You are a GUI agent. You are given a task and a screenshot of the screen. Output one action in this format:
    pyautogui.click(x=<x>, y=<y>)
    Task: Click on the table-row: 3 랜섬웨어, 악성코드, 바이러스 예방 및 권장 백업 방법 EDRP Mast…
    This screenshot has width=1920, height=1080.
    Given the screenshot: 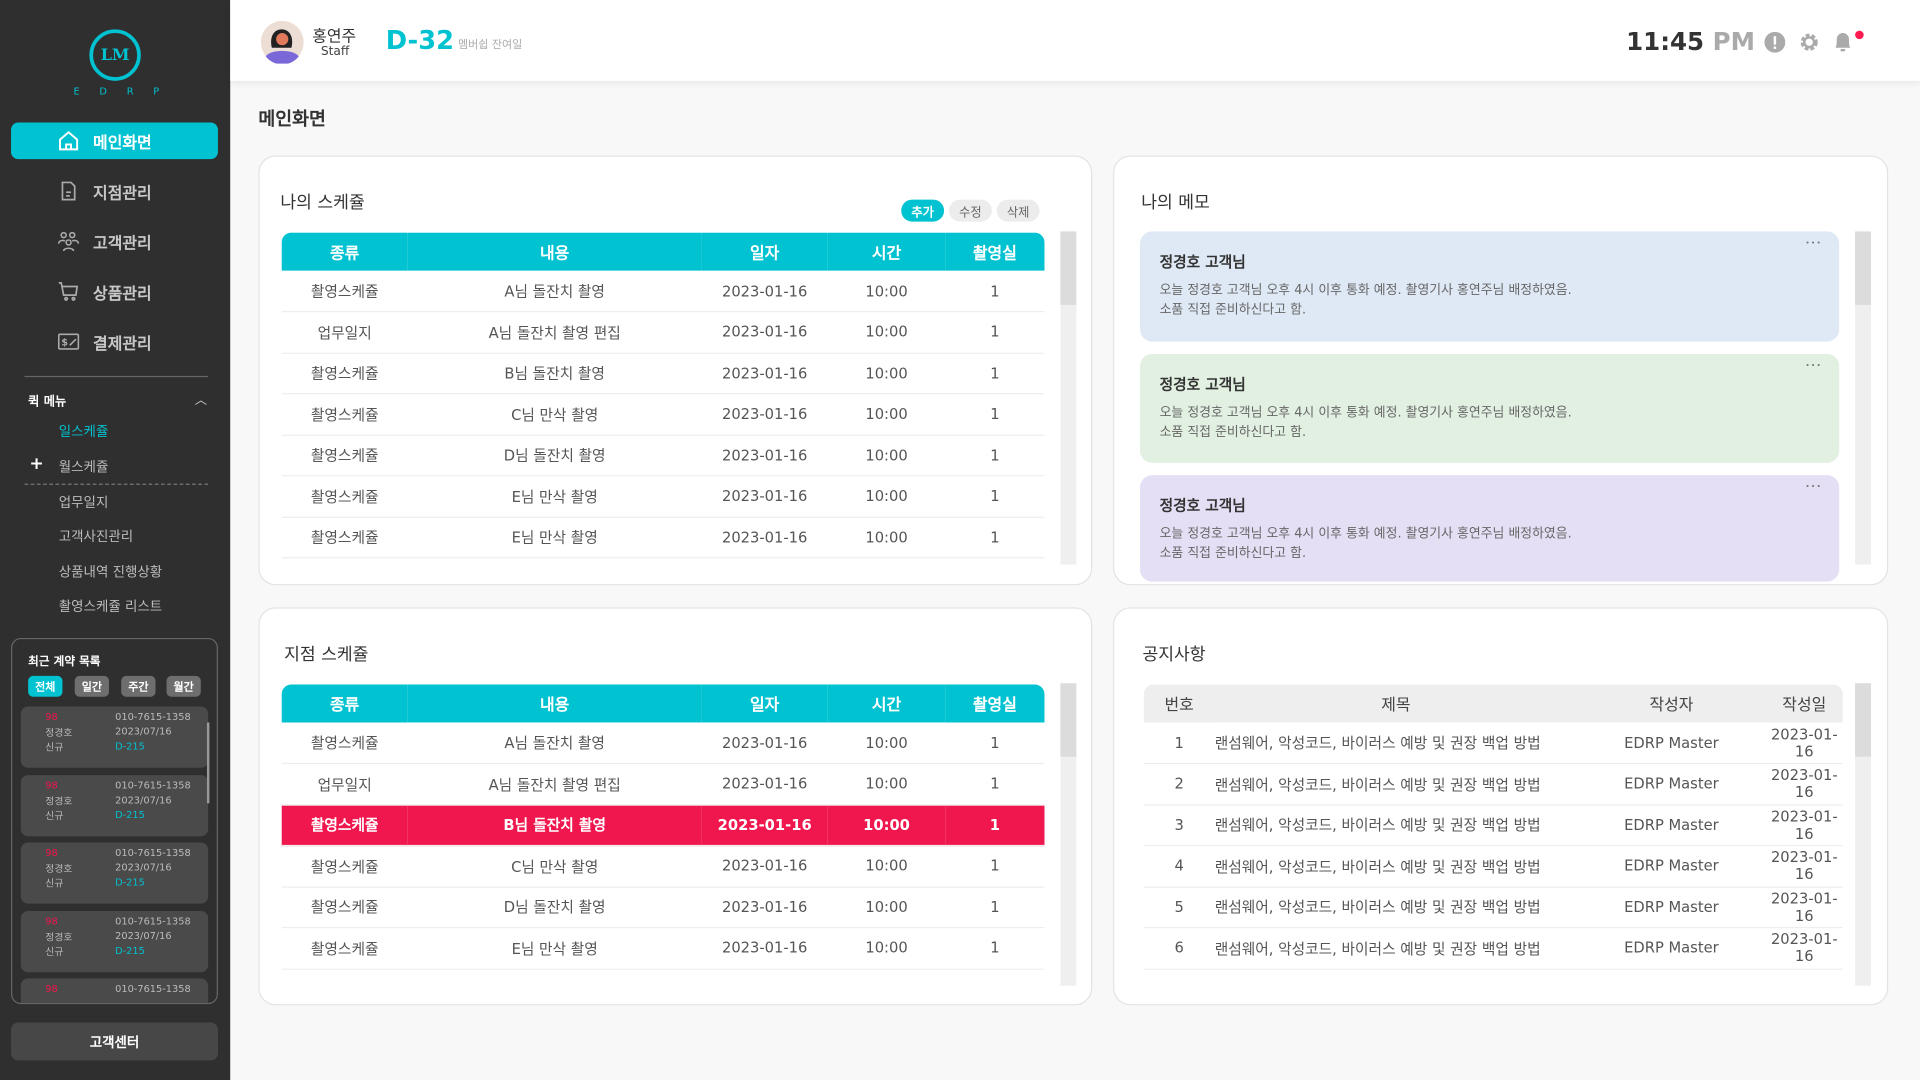 What is the action you would take?
    pyautogui.click(x=1493, y=825)
    